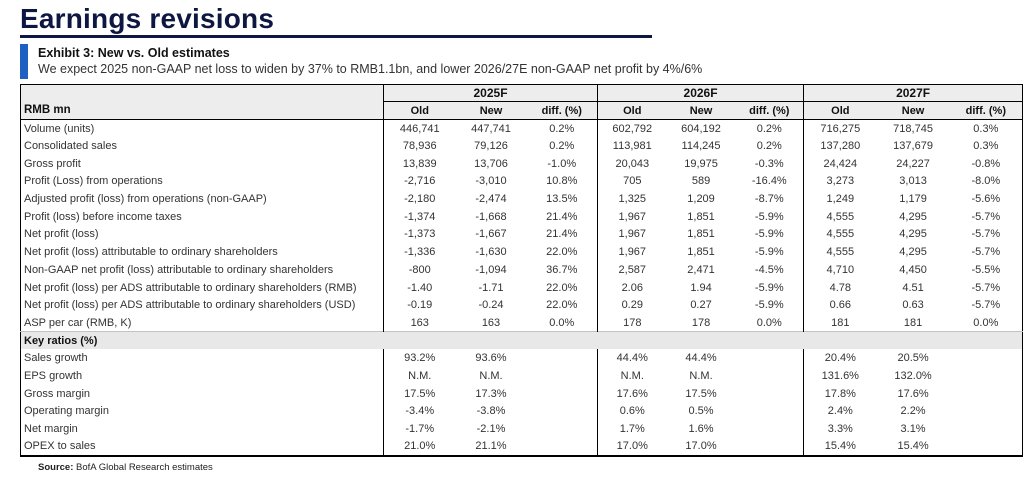 Image resolution: width=1024 pixels, height=477 pixels. I want to click on data-cell: -3.8%, so click(491, 411).